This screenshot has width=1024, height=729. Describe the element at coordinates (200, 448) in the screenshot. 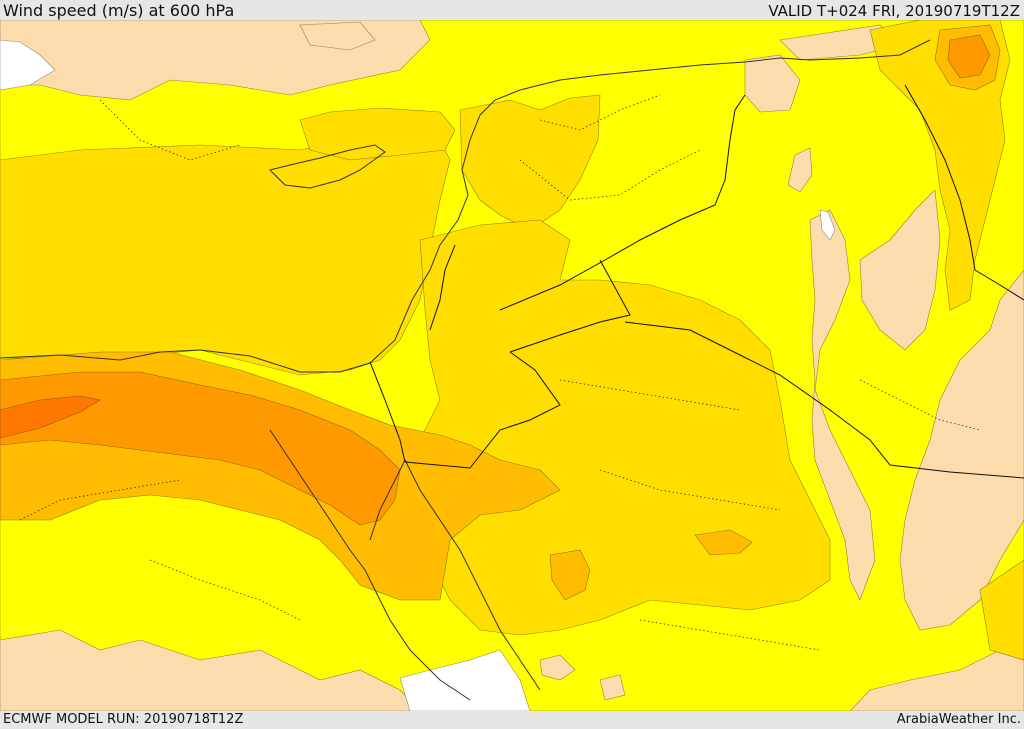

I see `strong-region-egypt` at that location.